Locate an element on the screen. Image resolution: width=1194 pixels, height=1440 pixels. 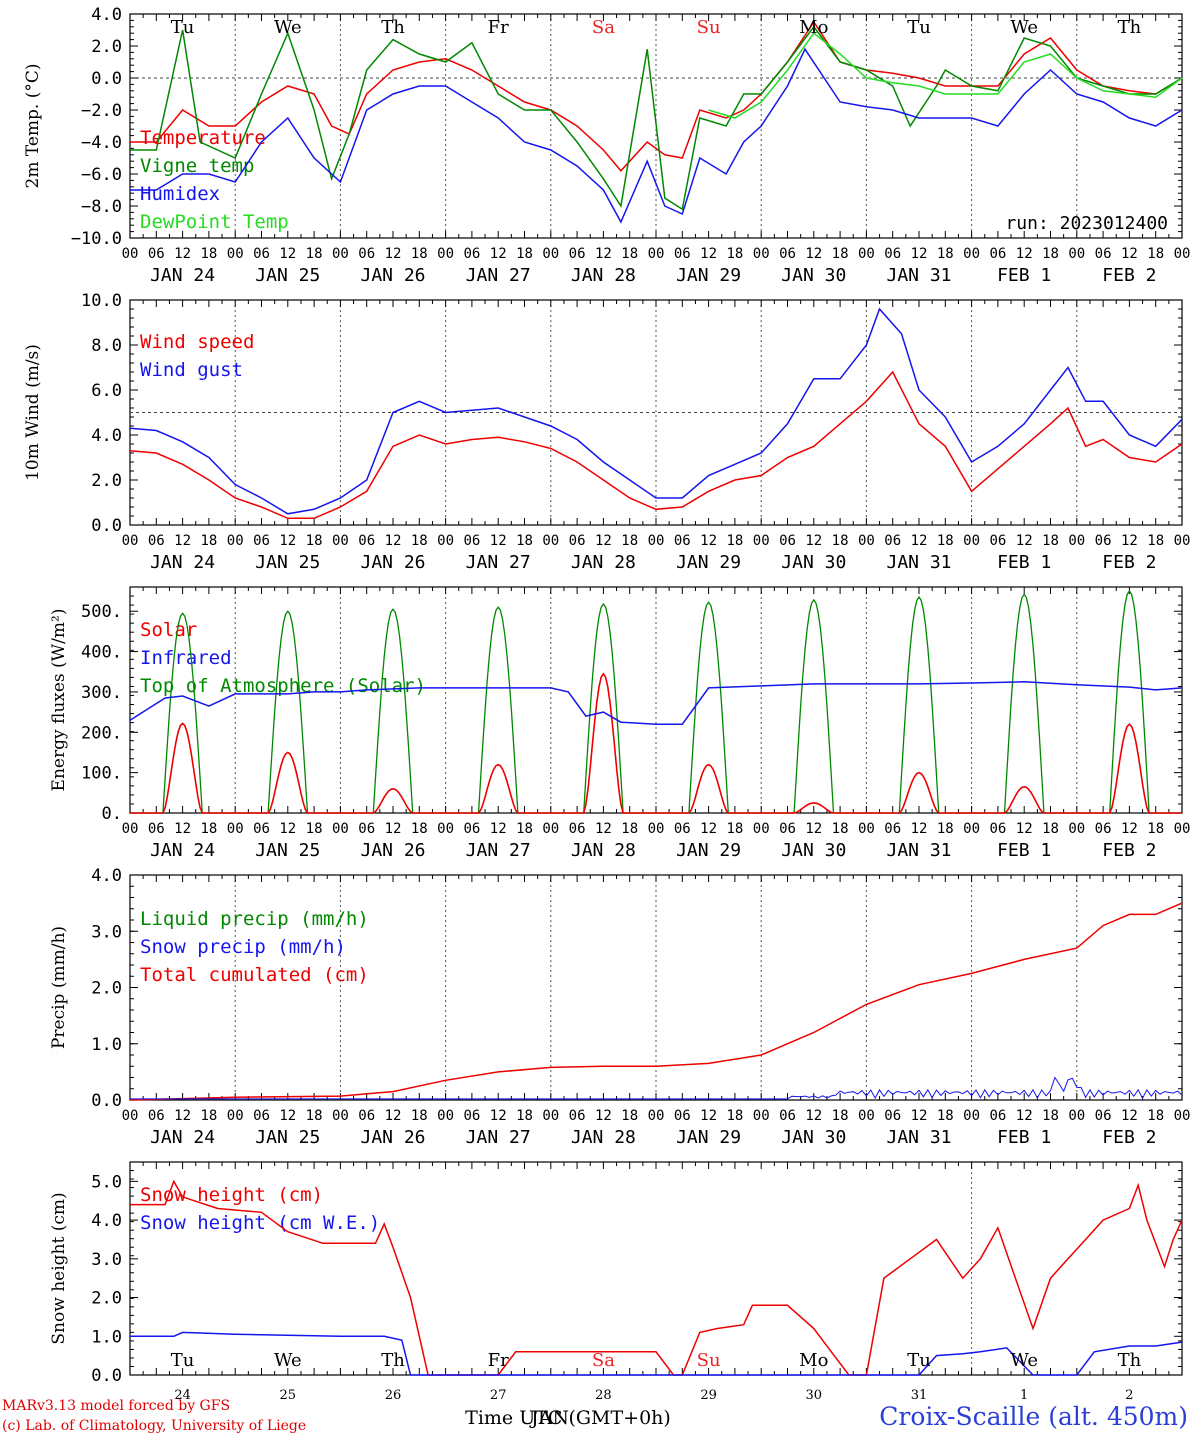
energy-ytick-label: 0. is located at coordinates (112, 814).